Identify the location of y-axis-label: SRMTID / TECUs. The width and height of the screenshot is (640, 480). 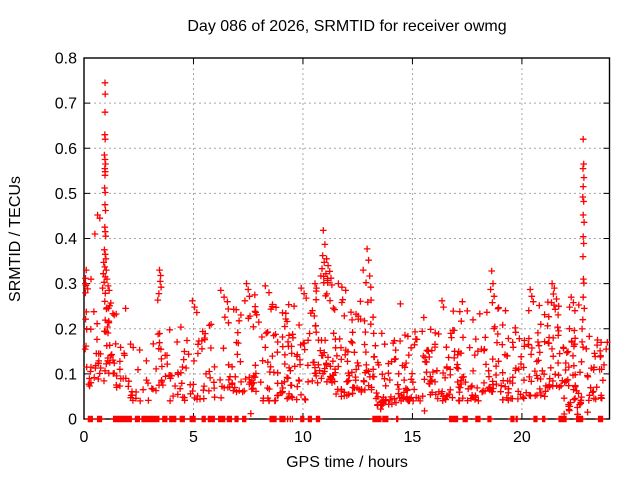
(15, 239).